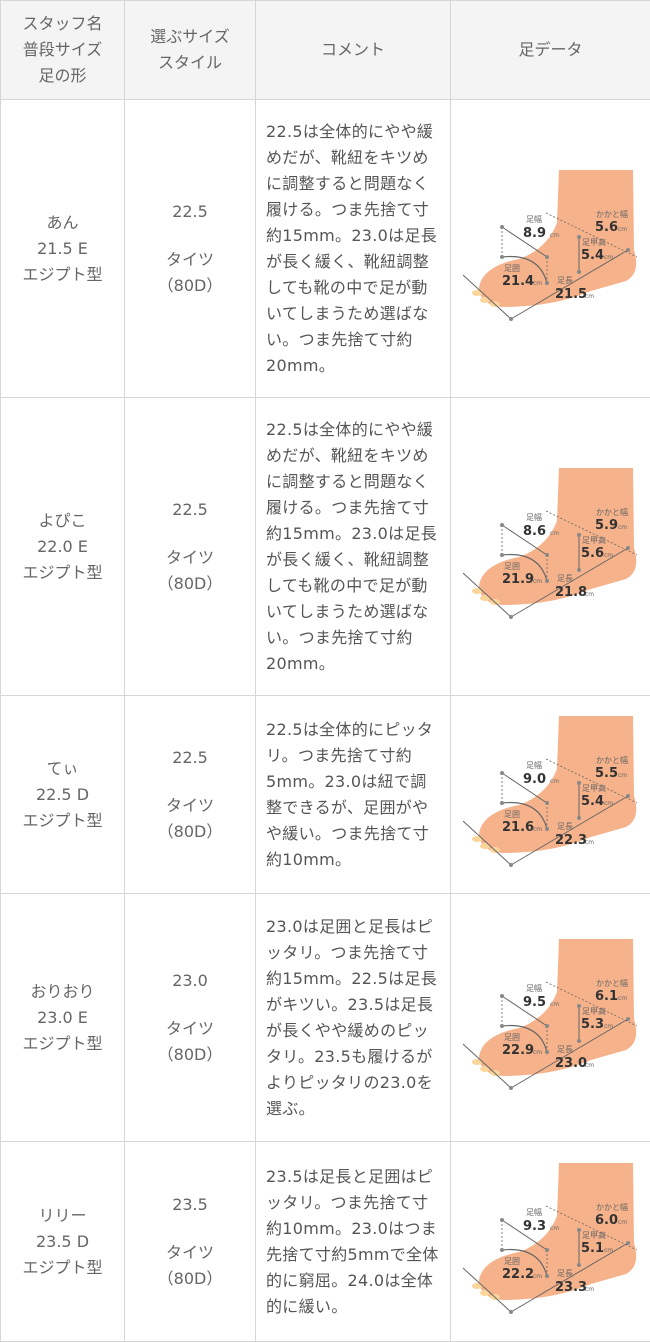 This screenshot has height=1342, width=650. I want to click on usual-size: 23.0 E, so click(62, 1018).